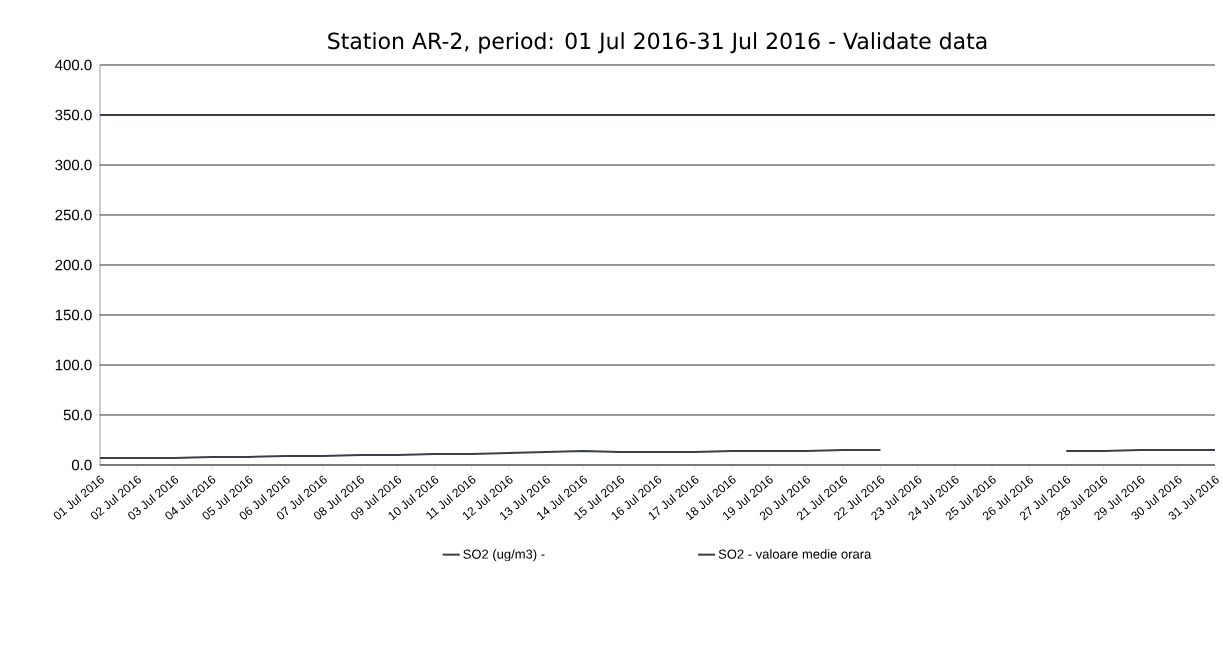 The image size is (1223, 663). What do you see at coordinates (795, 554) in the screenshot?
I see `legend-label: SO2 - valoare medie orara` at bounding box center [795, 554].